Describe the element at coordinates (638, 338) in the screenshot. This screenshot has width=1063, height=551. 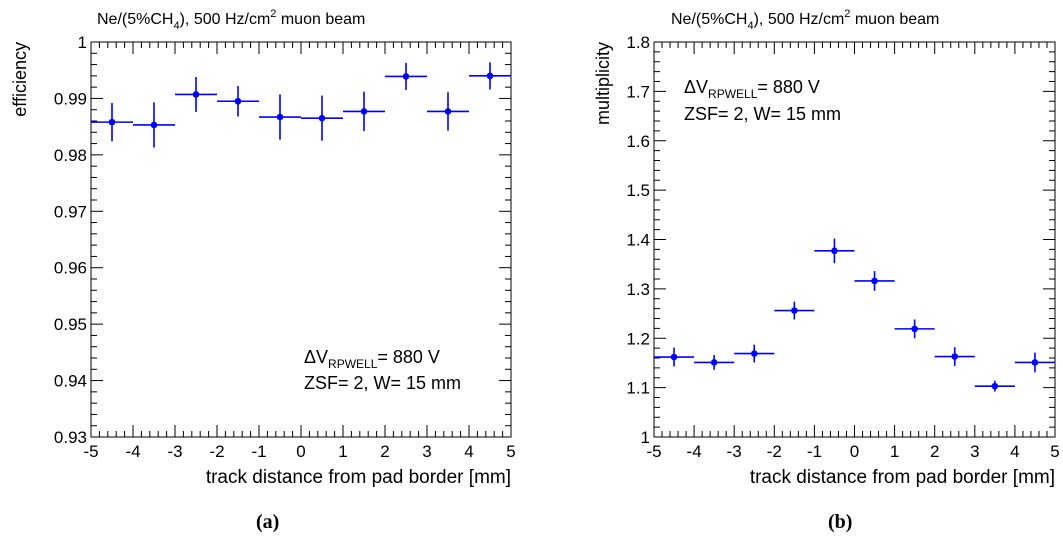
I see `y-tick-label: 1.2` at that location.